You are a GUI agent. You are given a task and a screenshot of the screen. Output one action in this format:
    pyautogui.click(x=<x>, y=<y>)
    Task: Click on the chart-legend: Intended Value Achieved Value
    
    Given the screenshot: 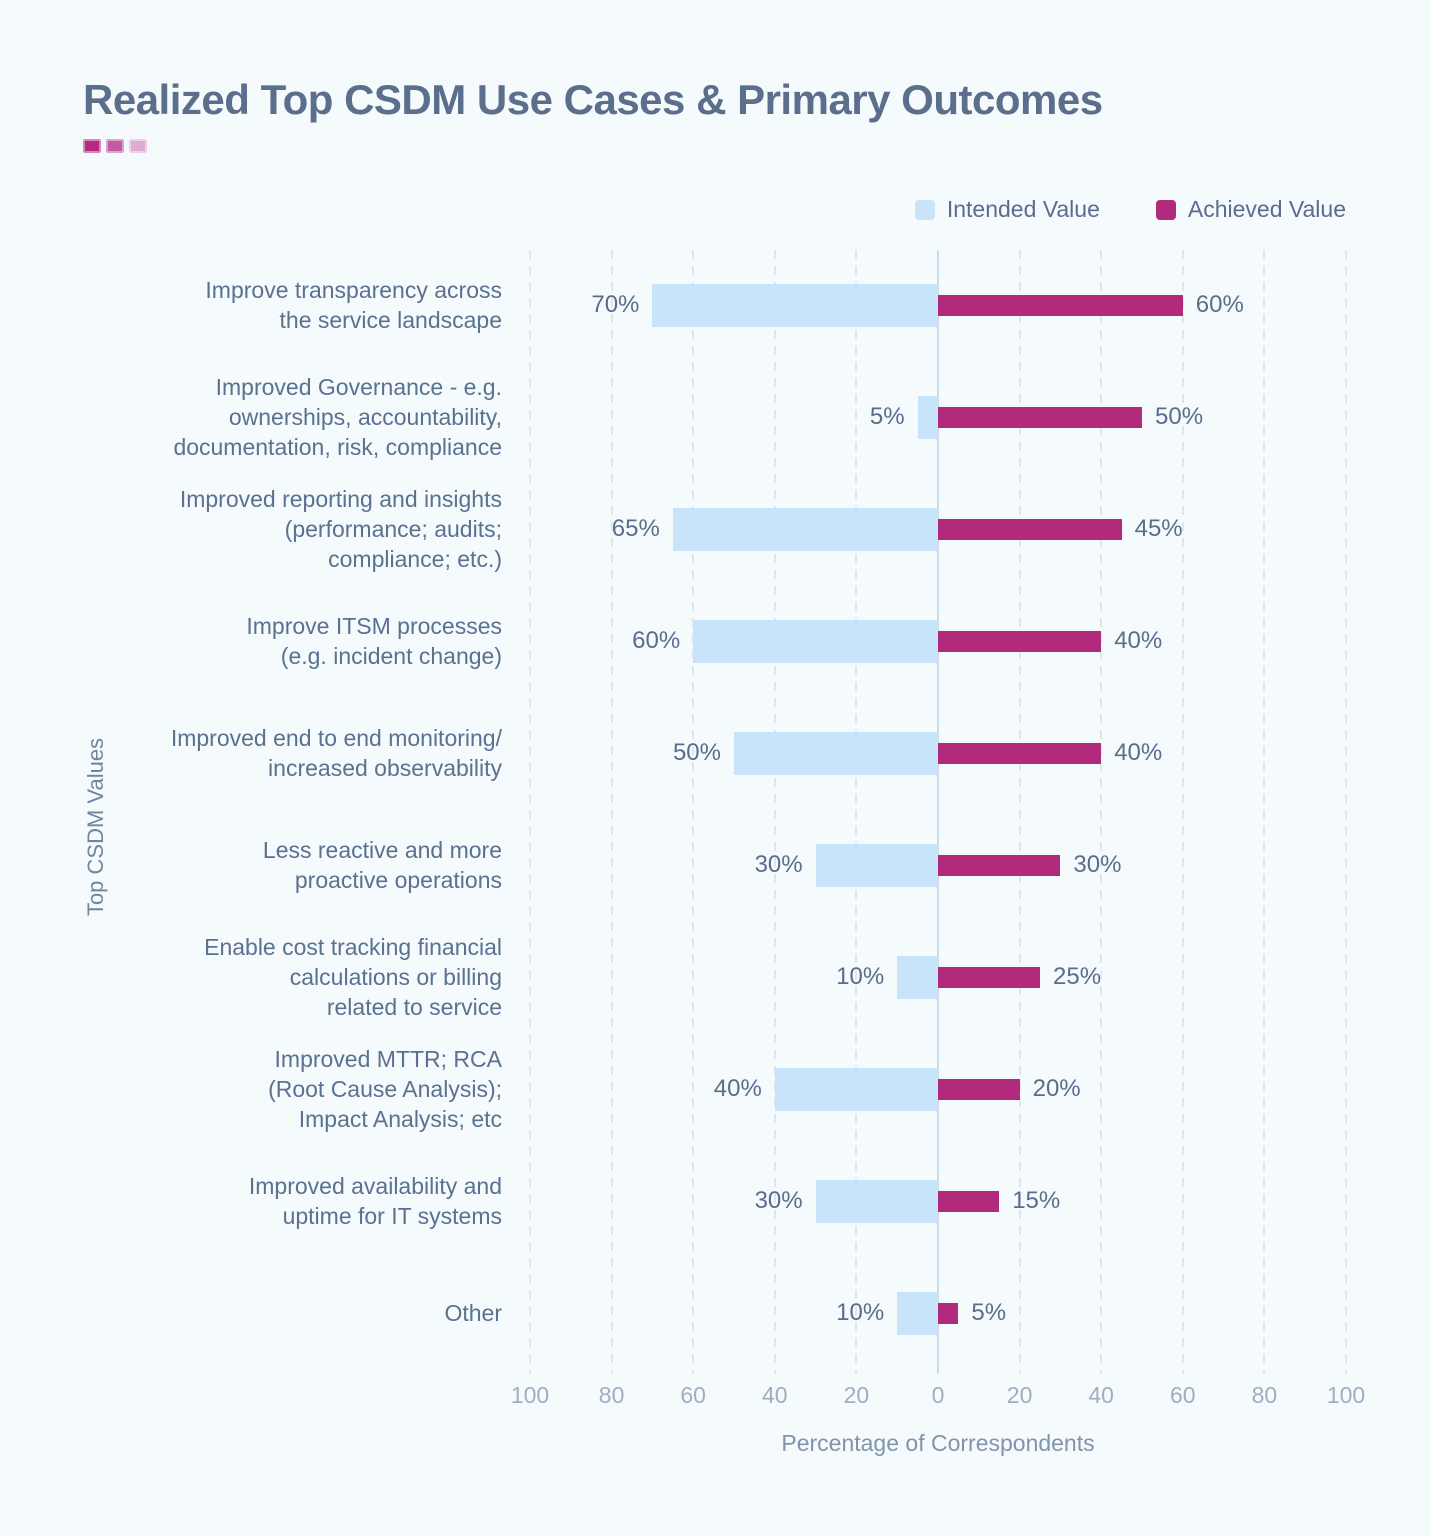 What is the action you would take?
    pyautogui.click(x=1130, y=209)
    